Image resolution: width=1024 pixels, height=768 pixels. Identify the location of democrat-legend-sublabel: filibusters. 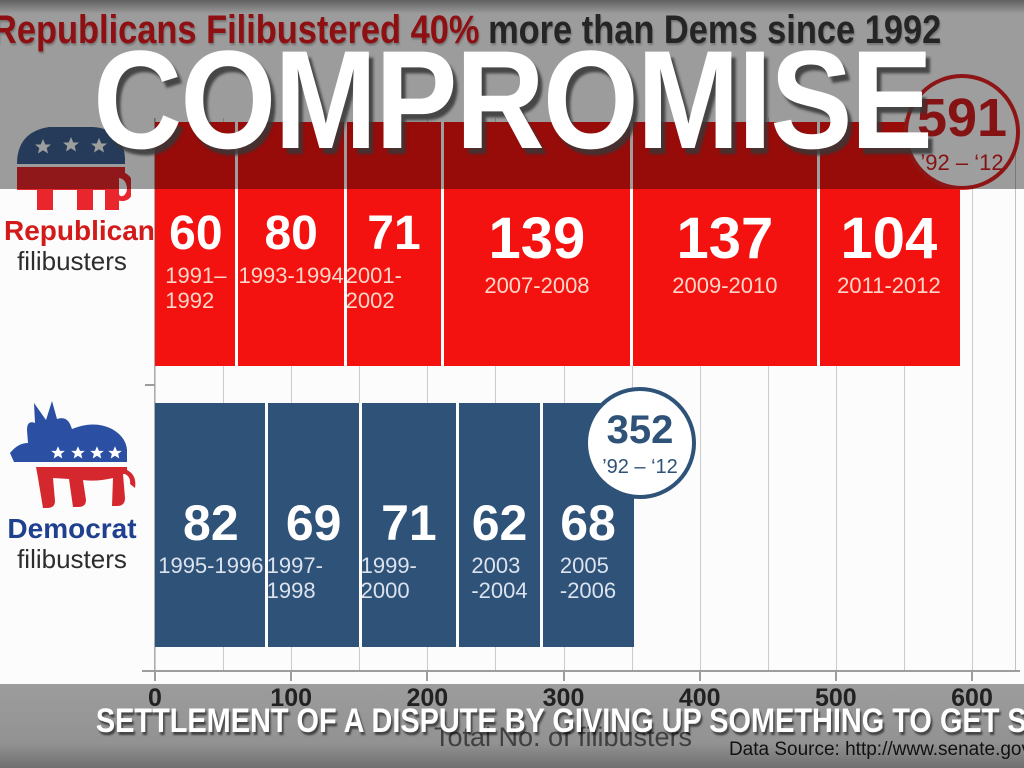
(72, 559).